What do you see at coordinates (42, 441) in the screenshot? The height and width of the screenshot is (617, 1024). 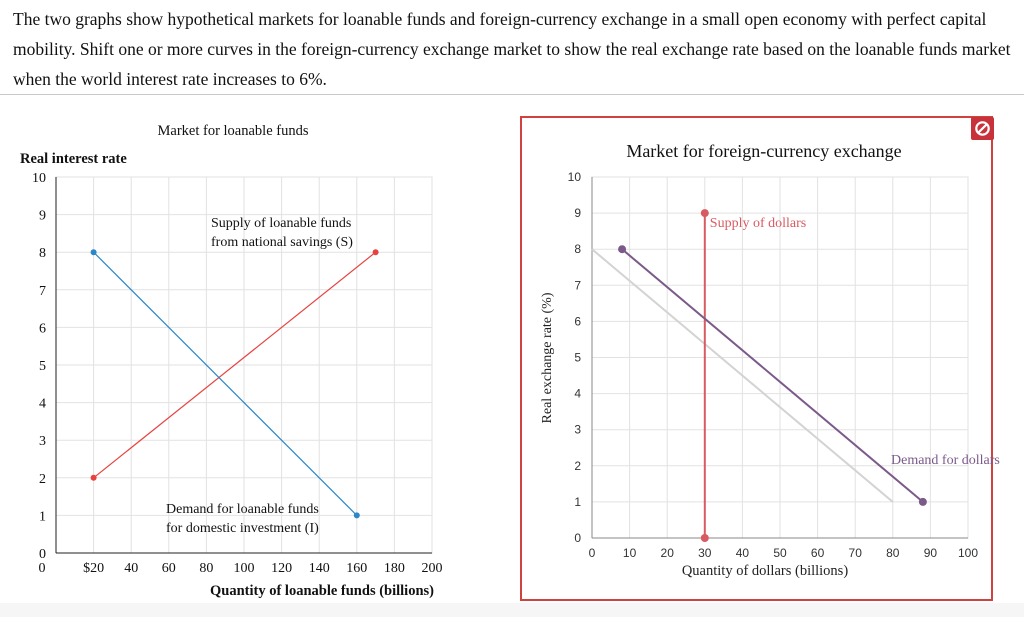 I see `loanable-y-tick-label: 3` at bounding box center [42, 441].